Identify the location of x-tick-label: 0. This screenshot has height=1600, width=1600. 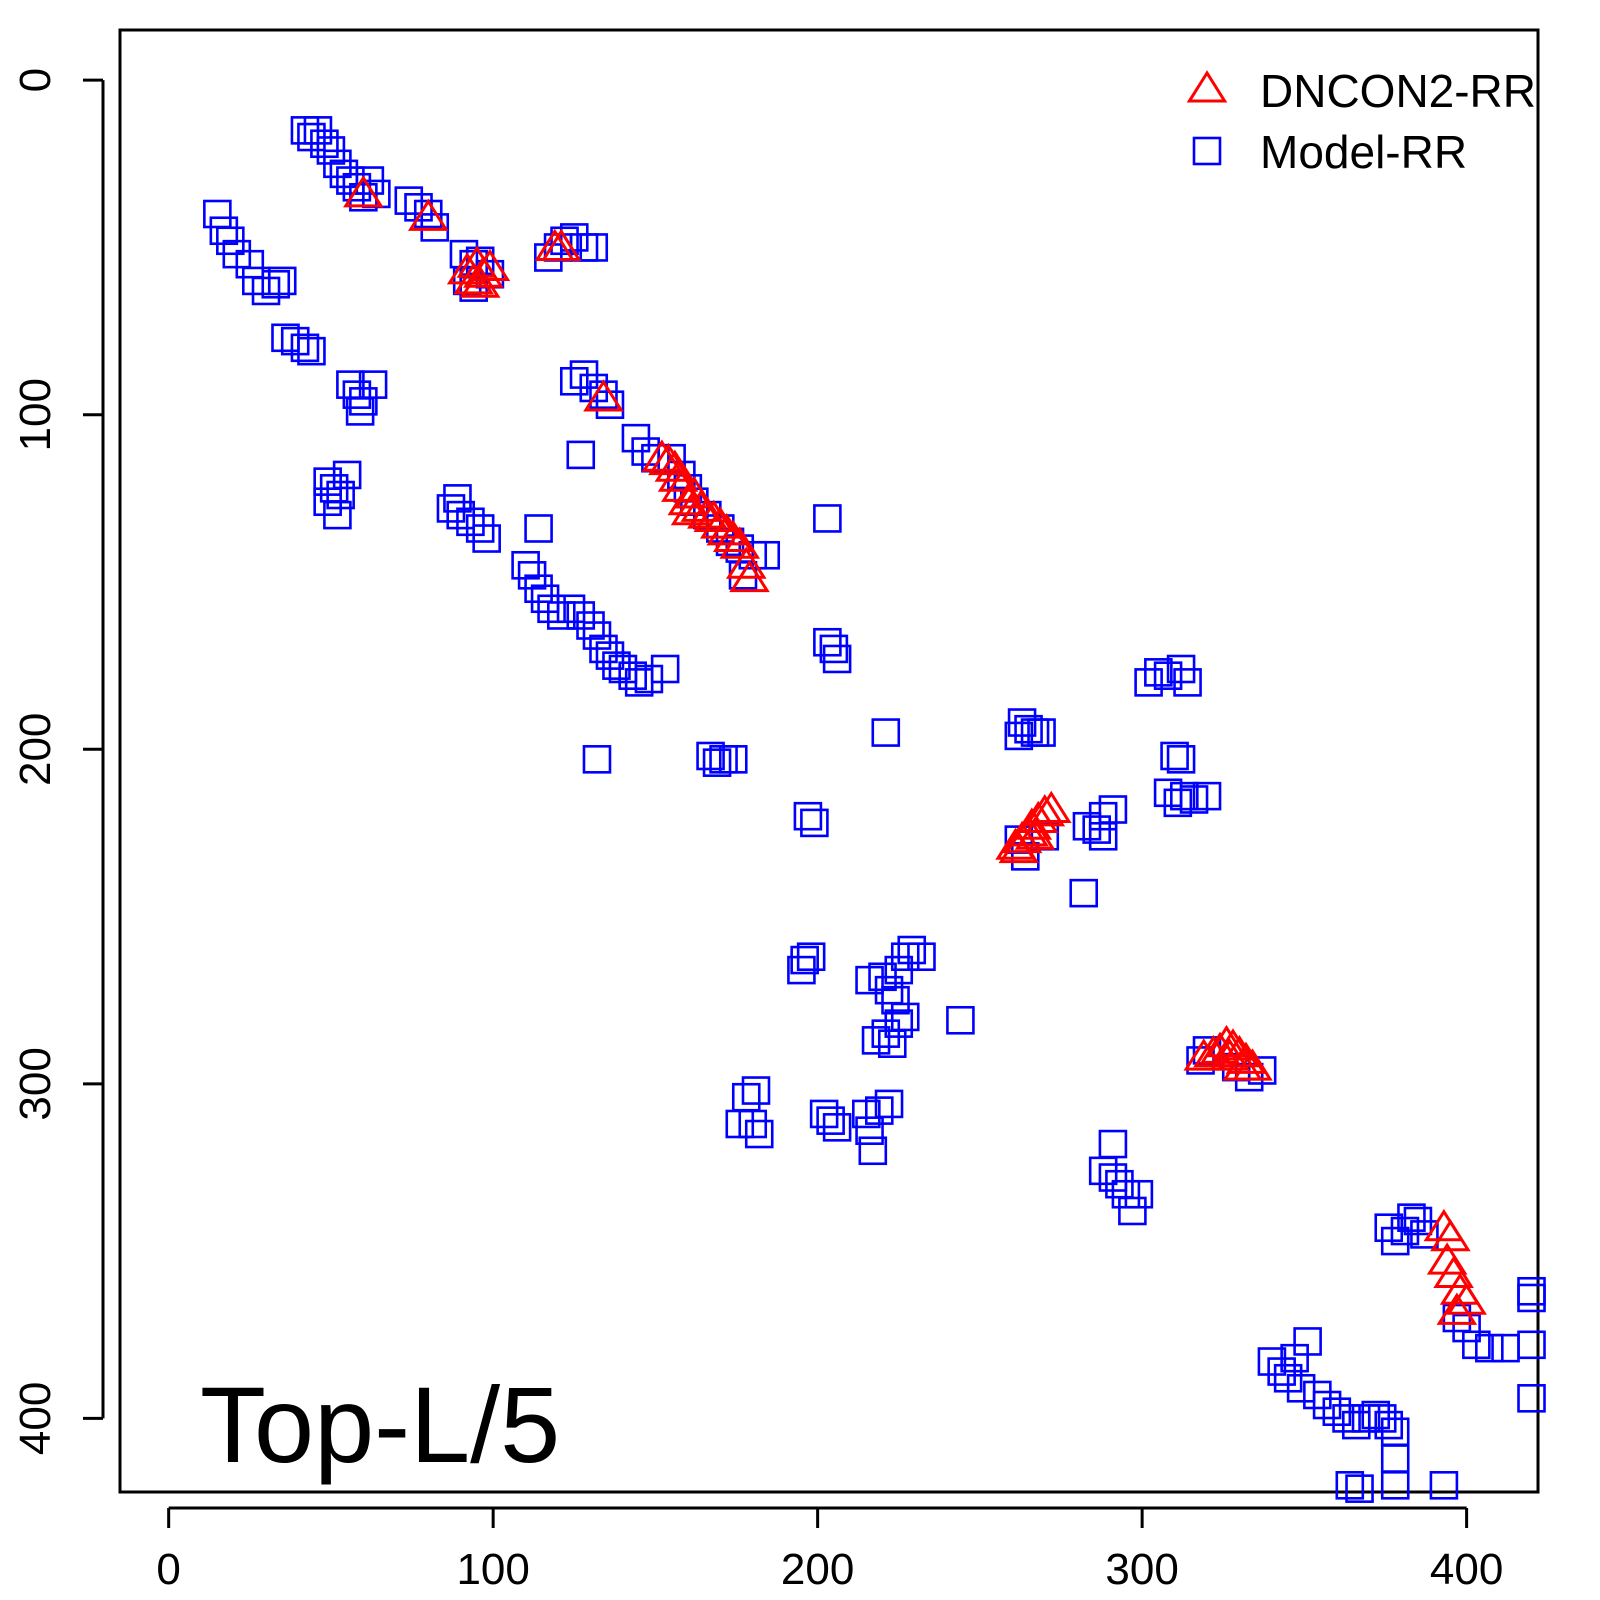
(168, 1569).